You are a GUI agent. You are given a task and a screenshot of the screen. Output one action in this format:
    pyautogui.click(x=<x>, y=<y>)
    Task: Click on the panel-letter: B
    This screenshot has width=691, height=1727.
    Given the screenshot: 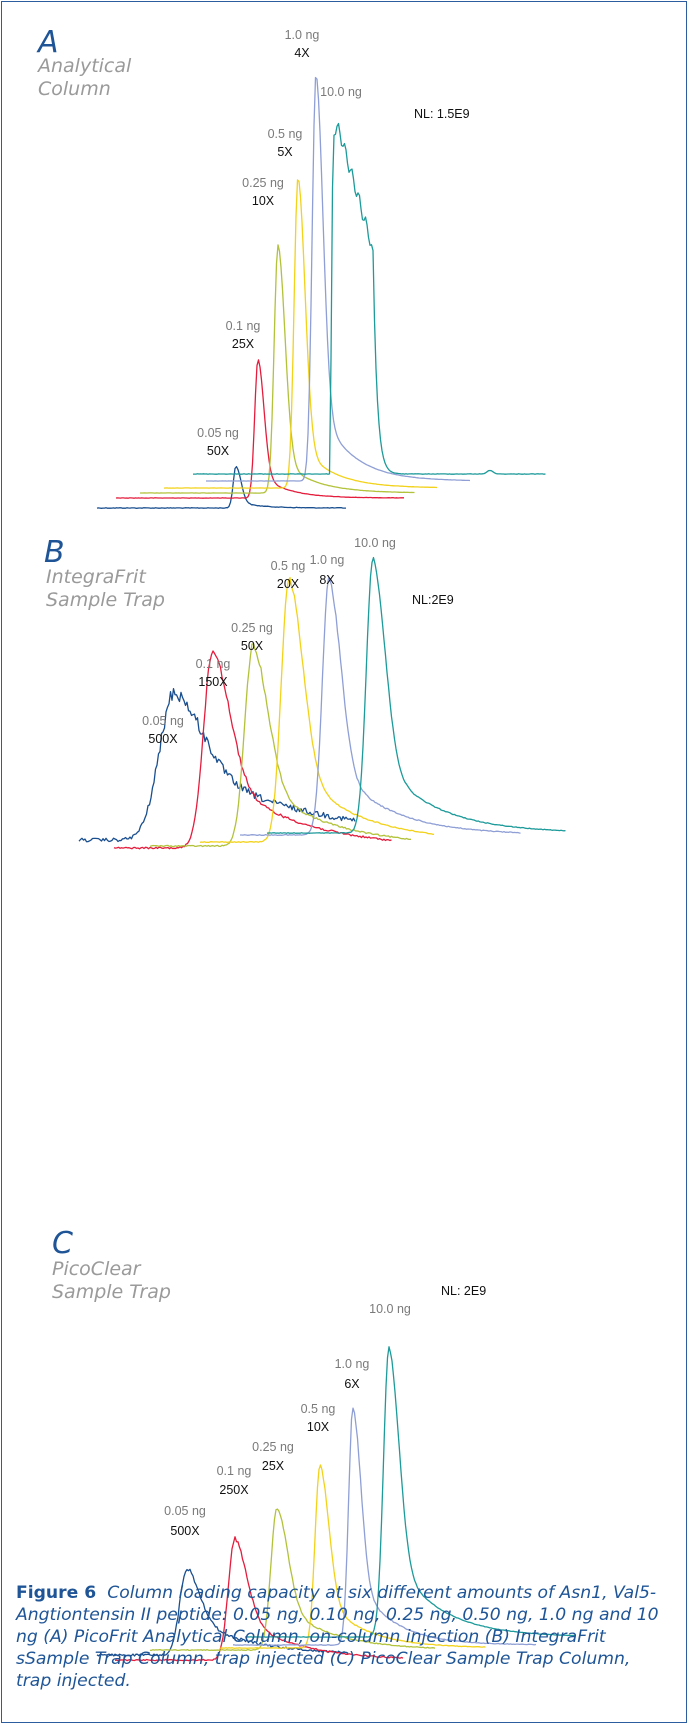 What is the action you would take?
    pyautogui.click(x=54, y=552)
    